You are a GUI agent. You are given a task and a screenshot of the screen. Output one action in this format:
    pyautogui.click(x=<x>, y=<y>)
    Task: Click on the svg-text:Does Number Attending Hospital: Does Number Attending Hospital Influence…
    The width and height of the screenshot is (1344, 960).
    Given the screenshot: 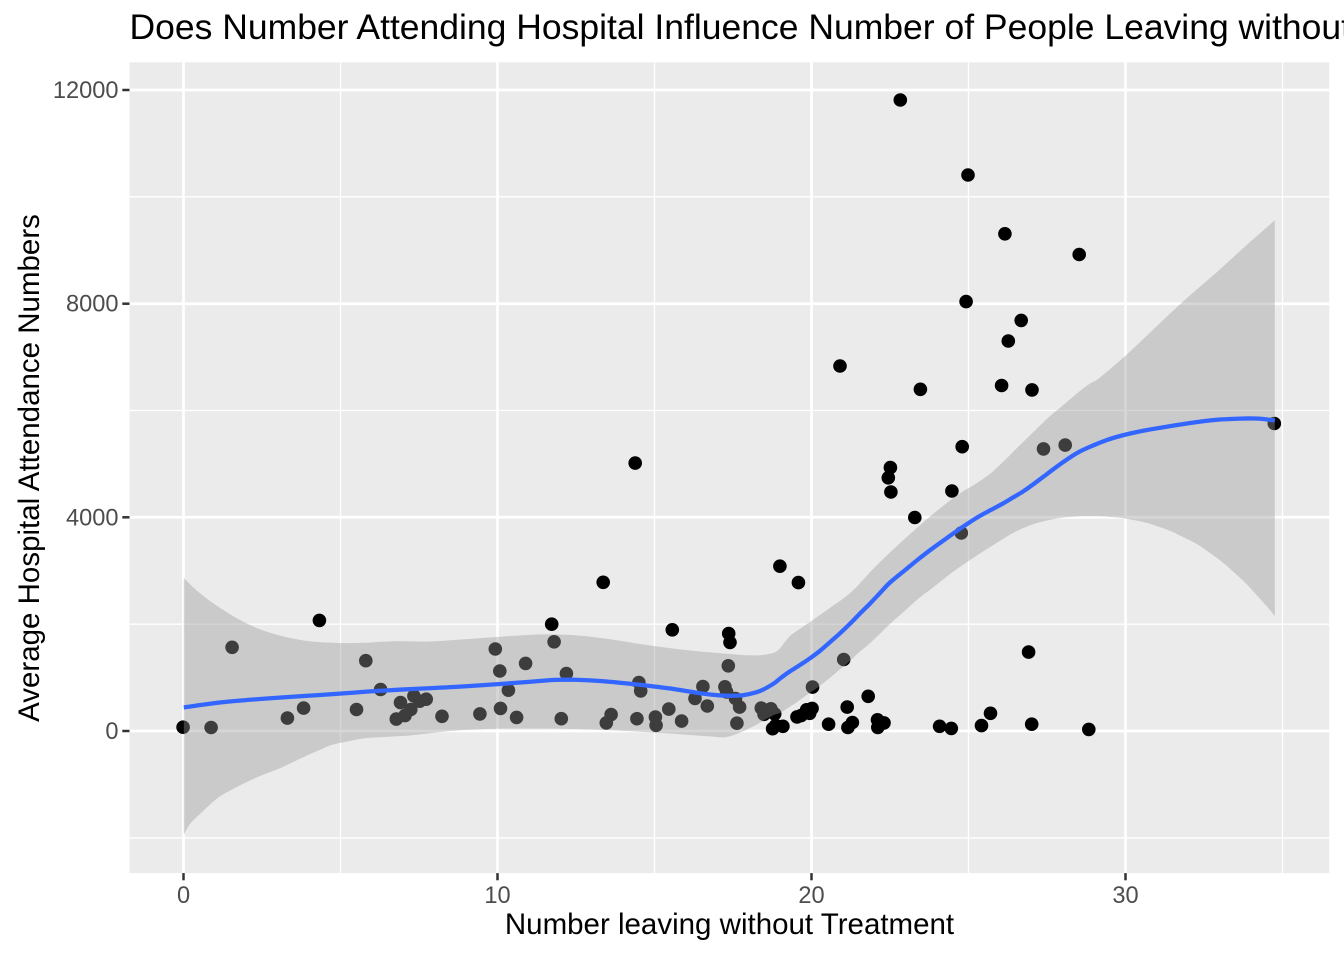 What is the action you would take?
    pyautogui.click(x=737, y=27)
    